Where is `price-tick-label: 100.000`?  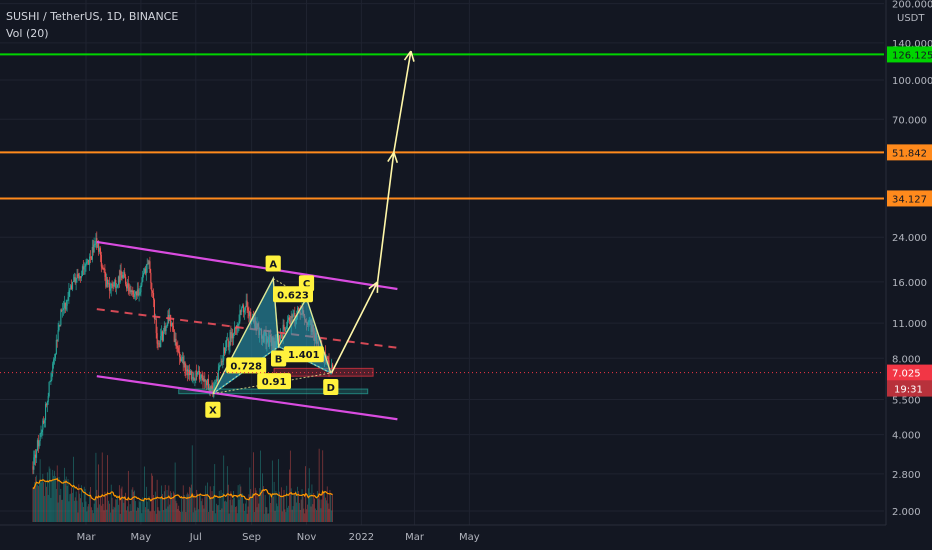
price-tick-label: 100.000 is located at coordinates (912, 81).